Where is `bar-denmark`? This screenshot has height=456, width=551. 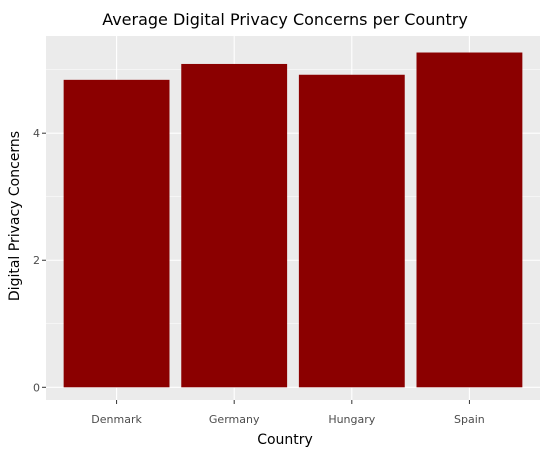
bar-denmark is located at coordinates (116, 233).